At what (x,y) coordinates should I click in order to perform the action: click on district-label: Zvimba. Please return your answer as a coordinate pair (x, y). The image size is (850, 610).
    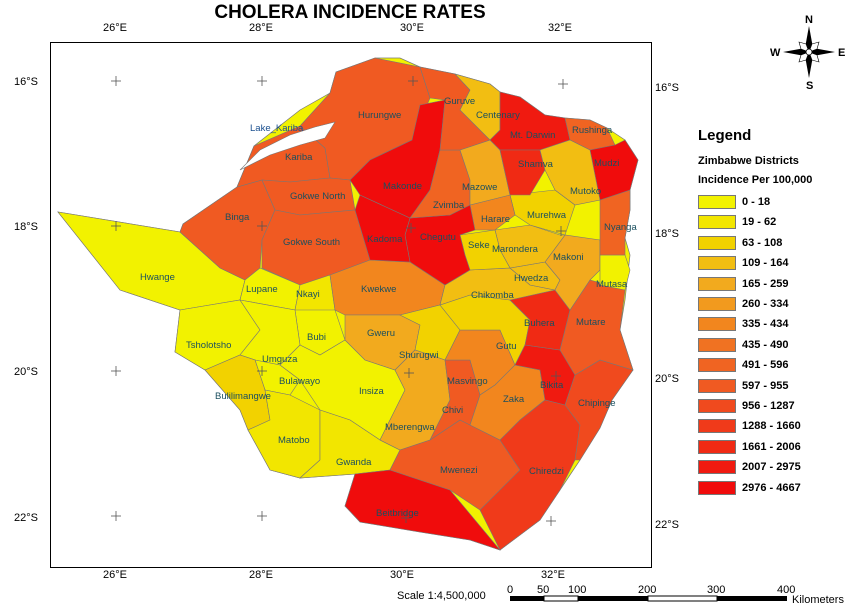
    Looking at the image, I should click on (449, 205).